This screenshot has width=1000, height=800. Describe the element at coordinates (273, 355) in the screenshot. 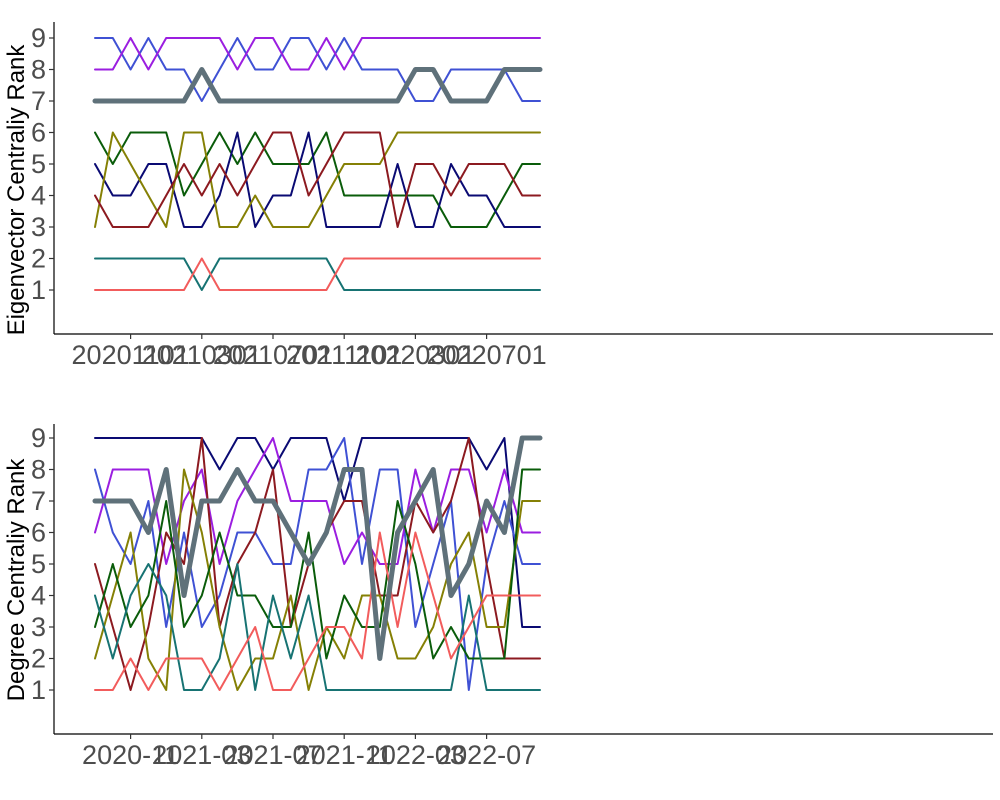

I see `x-tick-label: 20210701` at that location.